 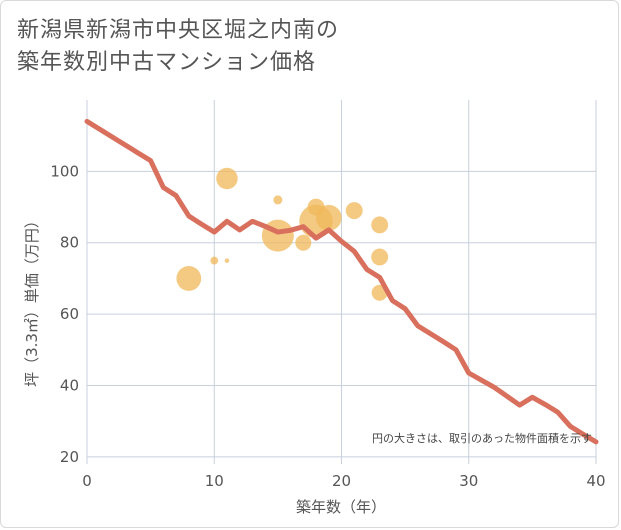 What do you see at coordinates (227, 47) in the screenshot?
I see `chart-title: 新潟県新潟市中央区堀之内南の 築年数別中古マンション価格` at bounding box center [227, 47].